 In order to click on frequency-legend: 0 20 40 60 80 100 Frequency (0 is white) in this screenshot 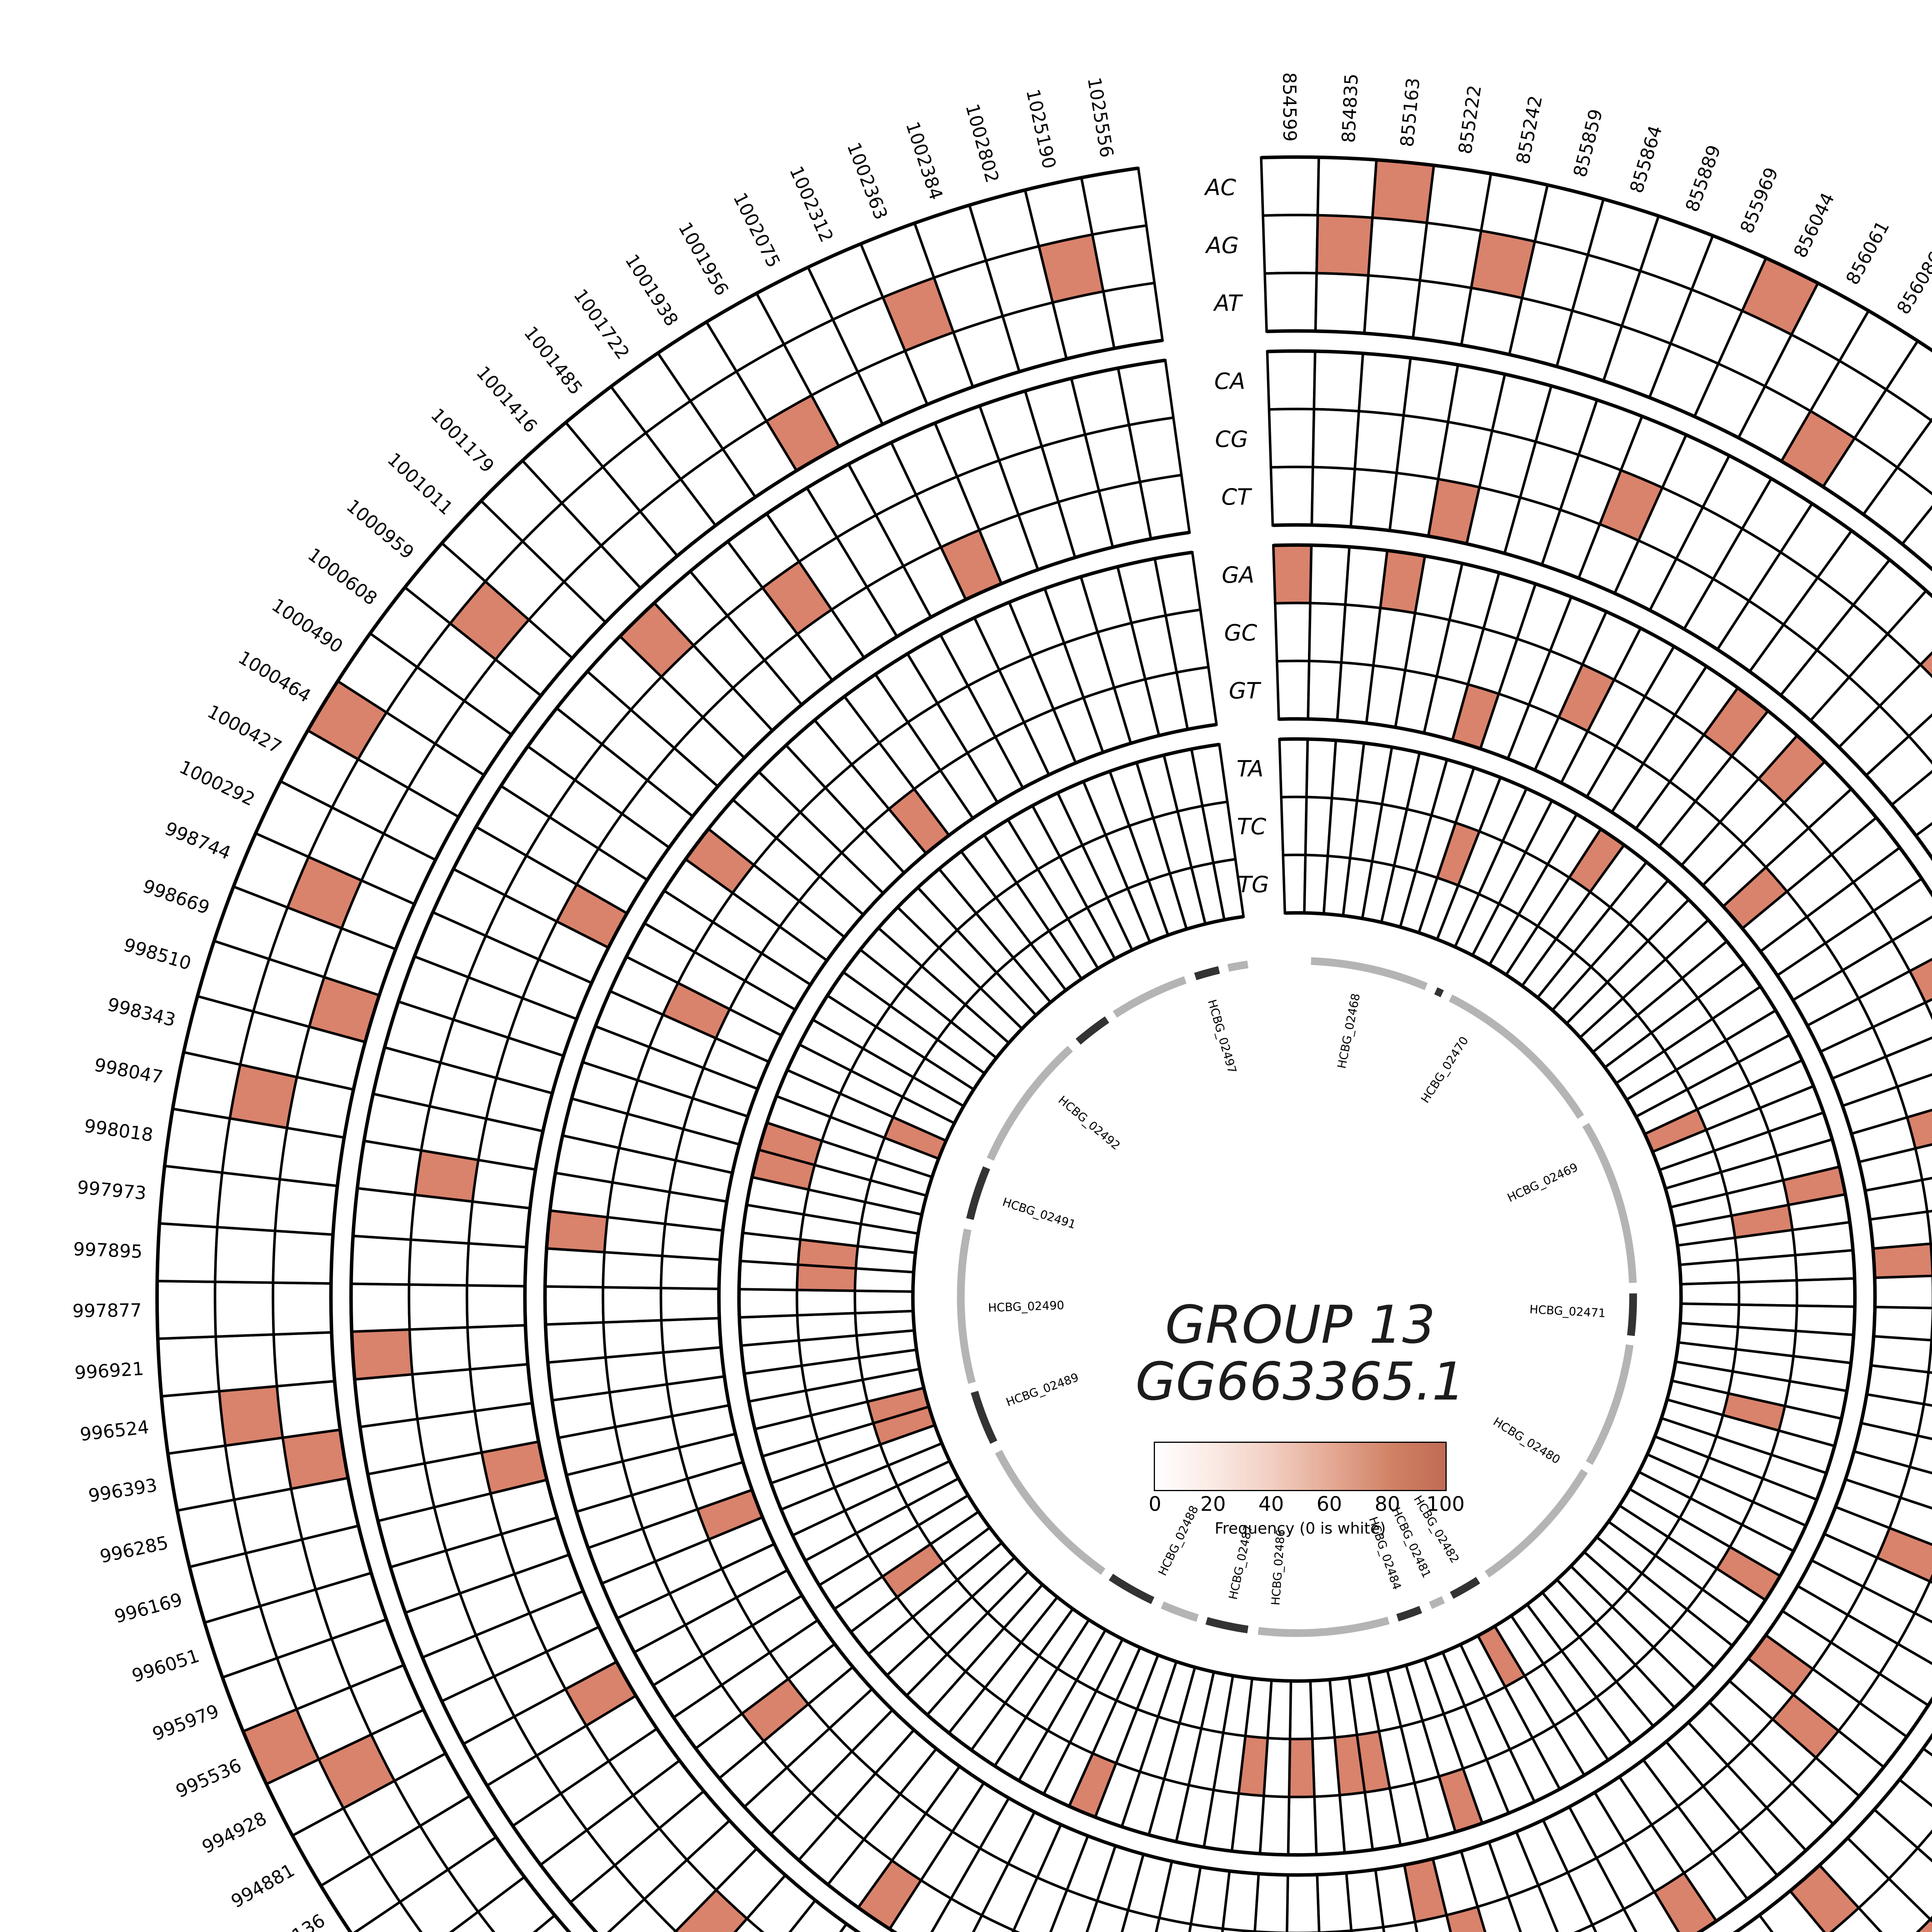, I will do `click(1300, 1490)`.